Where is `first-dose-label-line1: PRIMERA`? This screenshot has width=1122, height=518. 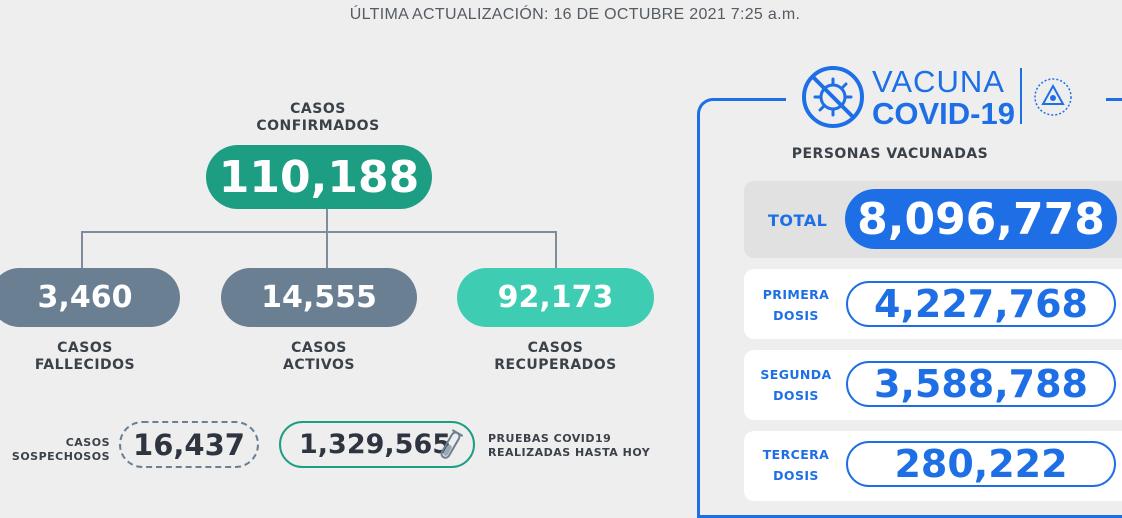 first-dose-label-line1: PRIMERA is located at coordinates (796, 294).